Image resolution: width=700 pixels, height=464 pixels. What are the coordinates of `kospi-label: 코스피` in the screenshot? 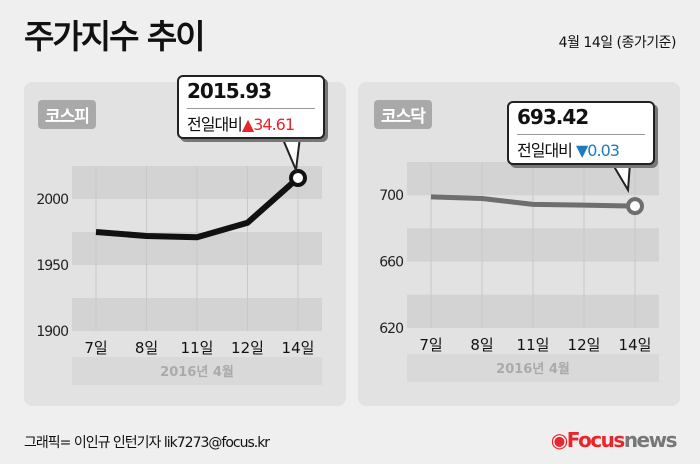 It's located at (67, 114).